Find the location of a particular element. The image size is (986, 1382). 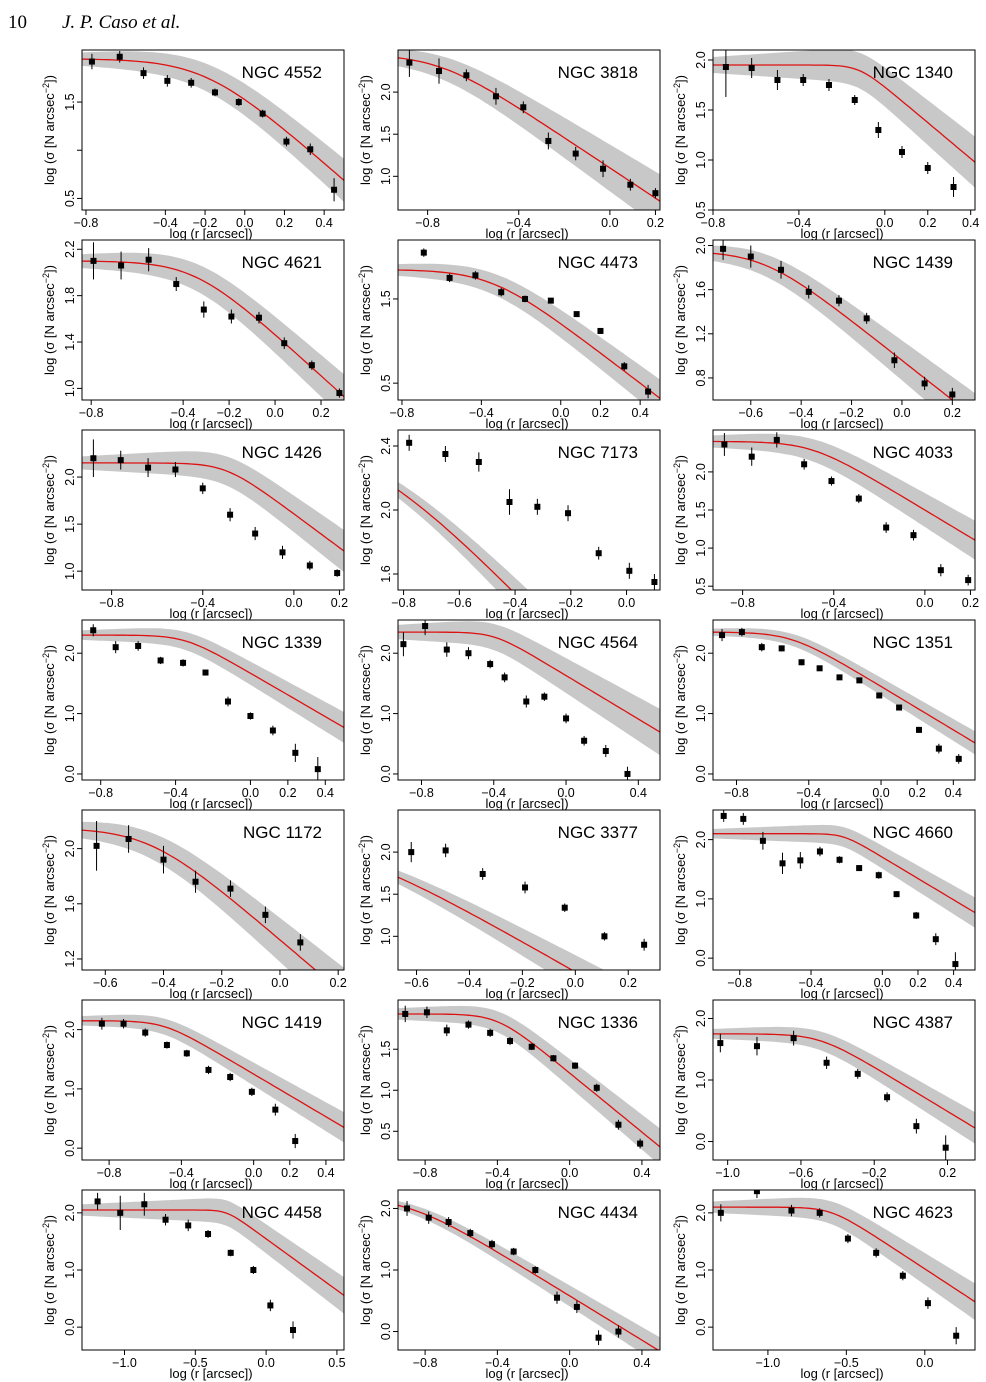

x-tick-label: −0.5 is located at coordinates (846, 1363).